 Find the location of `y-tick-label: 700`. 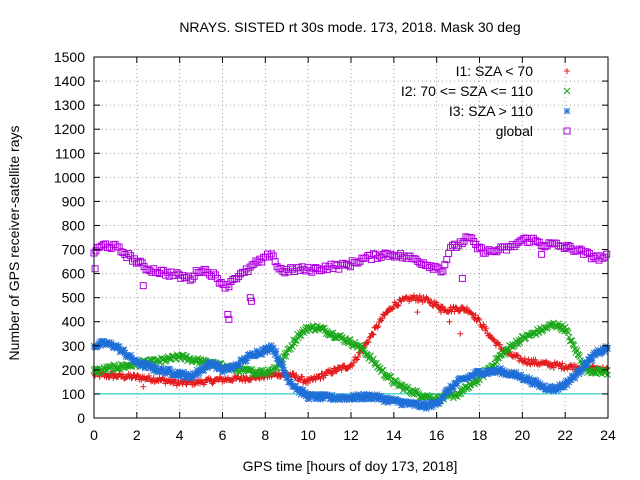

y-tick-label: 700 is located at coordinates (74, 250).